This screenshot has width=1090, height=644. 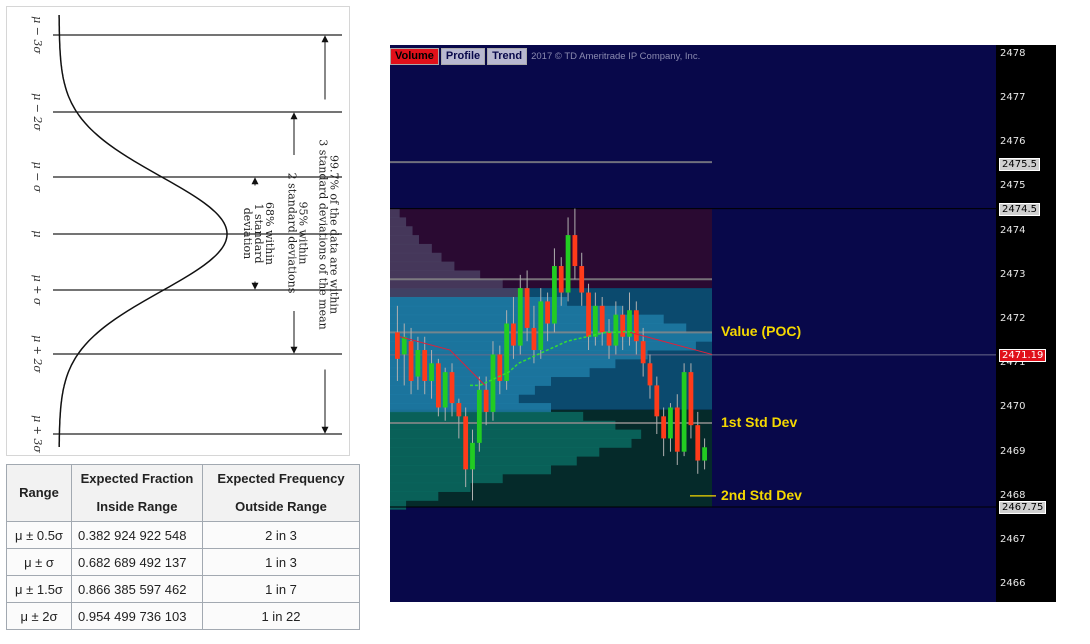 I want to click on price-tick-label: 2473, so click(x=1013, y=274).